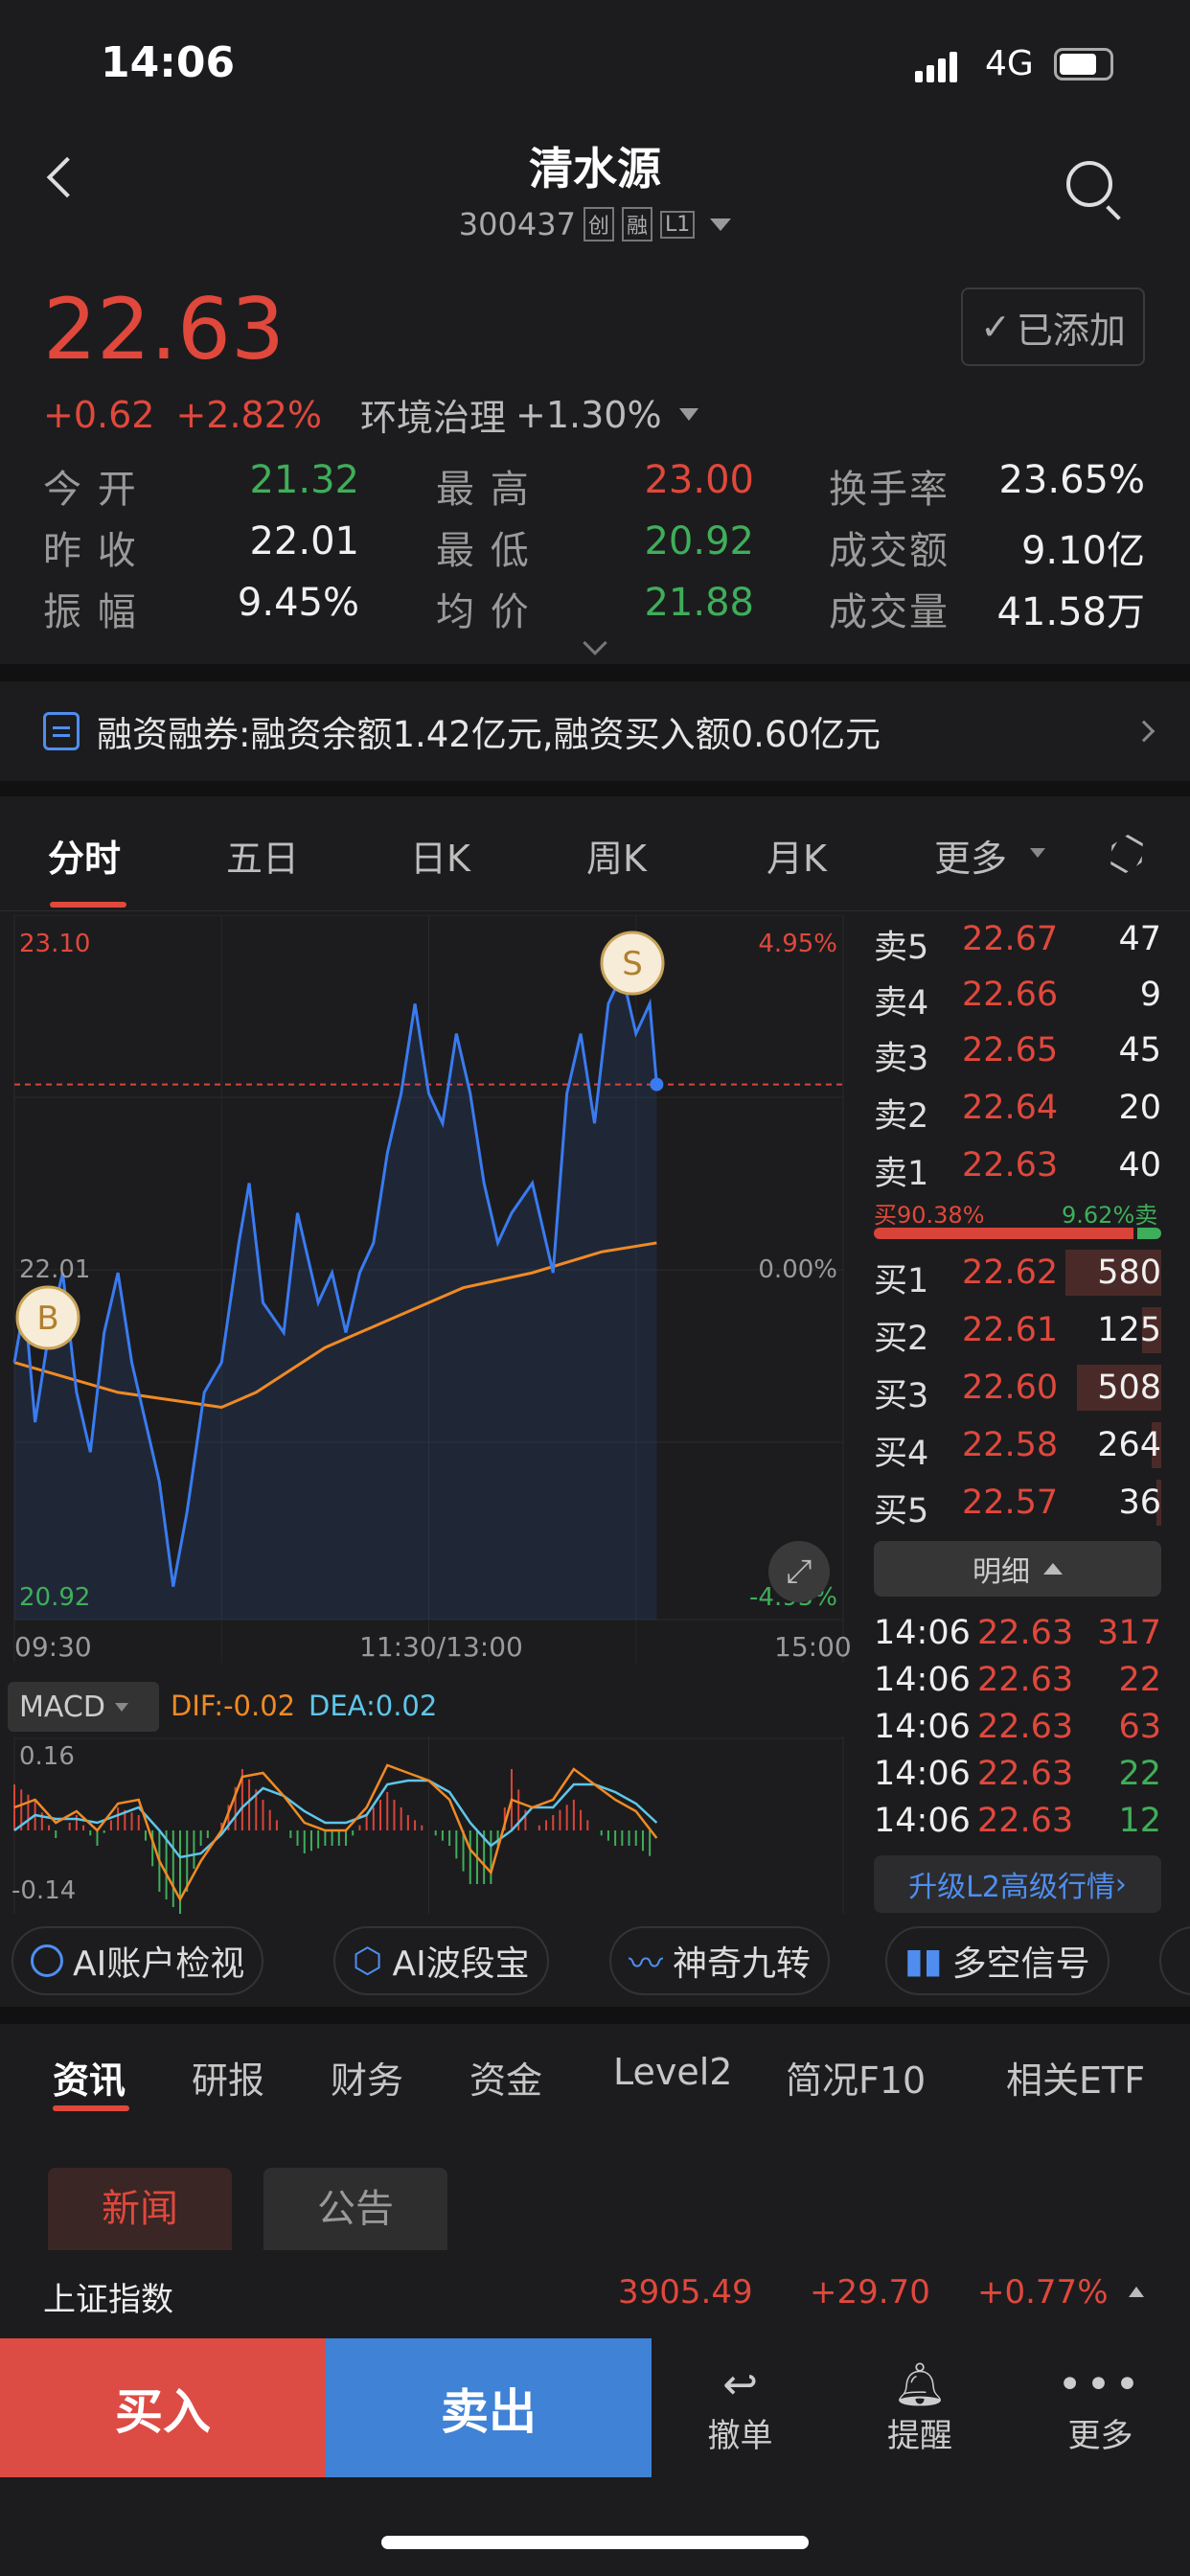 The image size is (1190, 2576). What do you see at coordinates (89, 2080) in the screenshot?
I see `tab-news-0: 资讯` at bounding box center [89, 2080].